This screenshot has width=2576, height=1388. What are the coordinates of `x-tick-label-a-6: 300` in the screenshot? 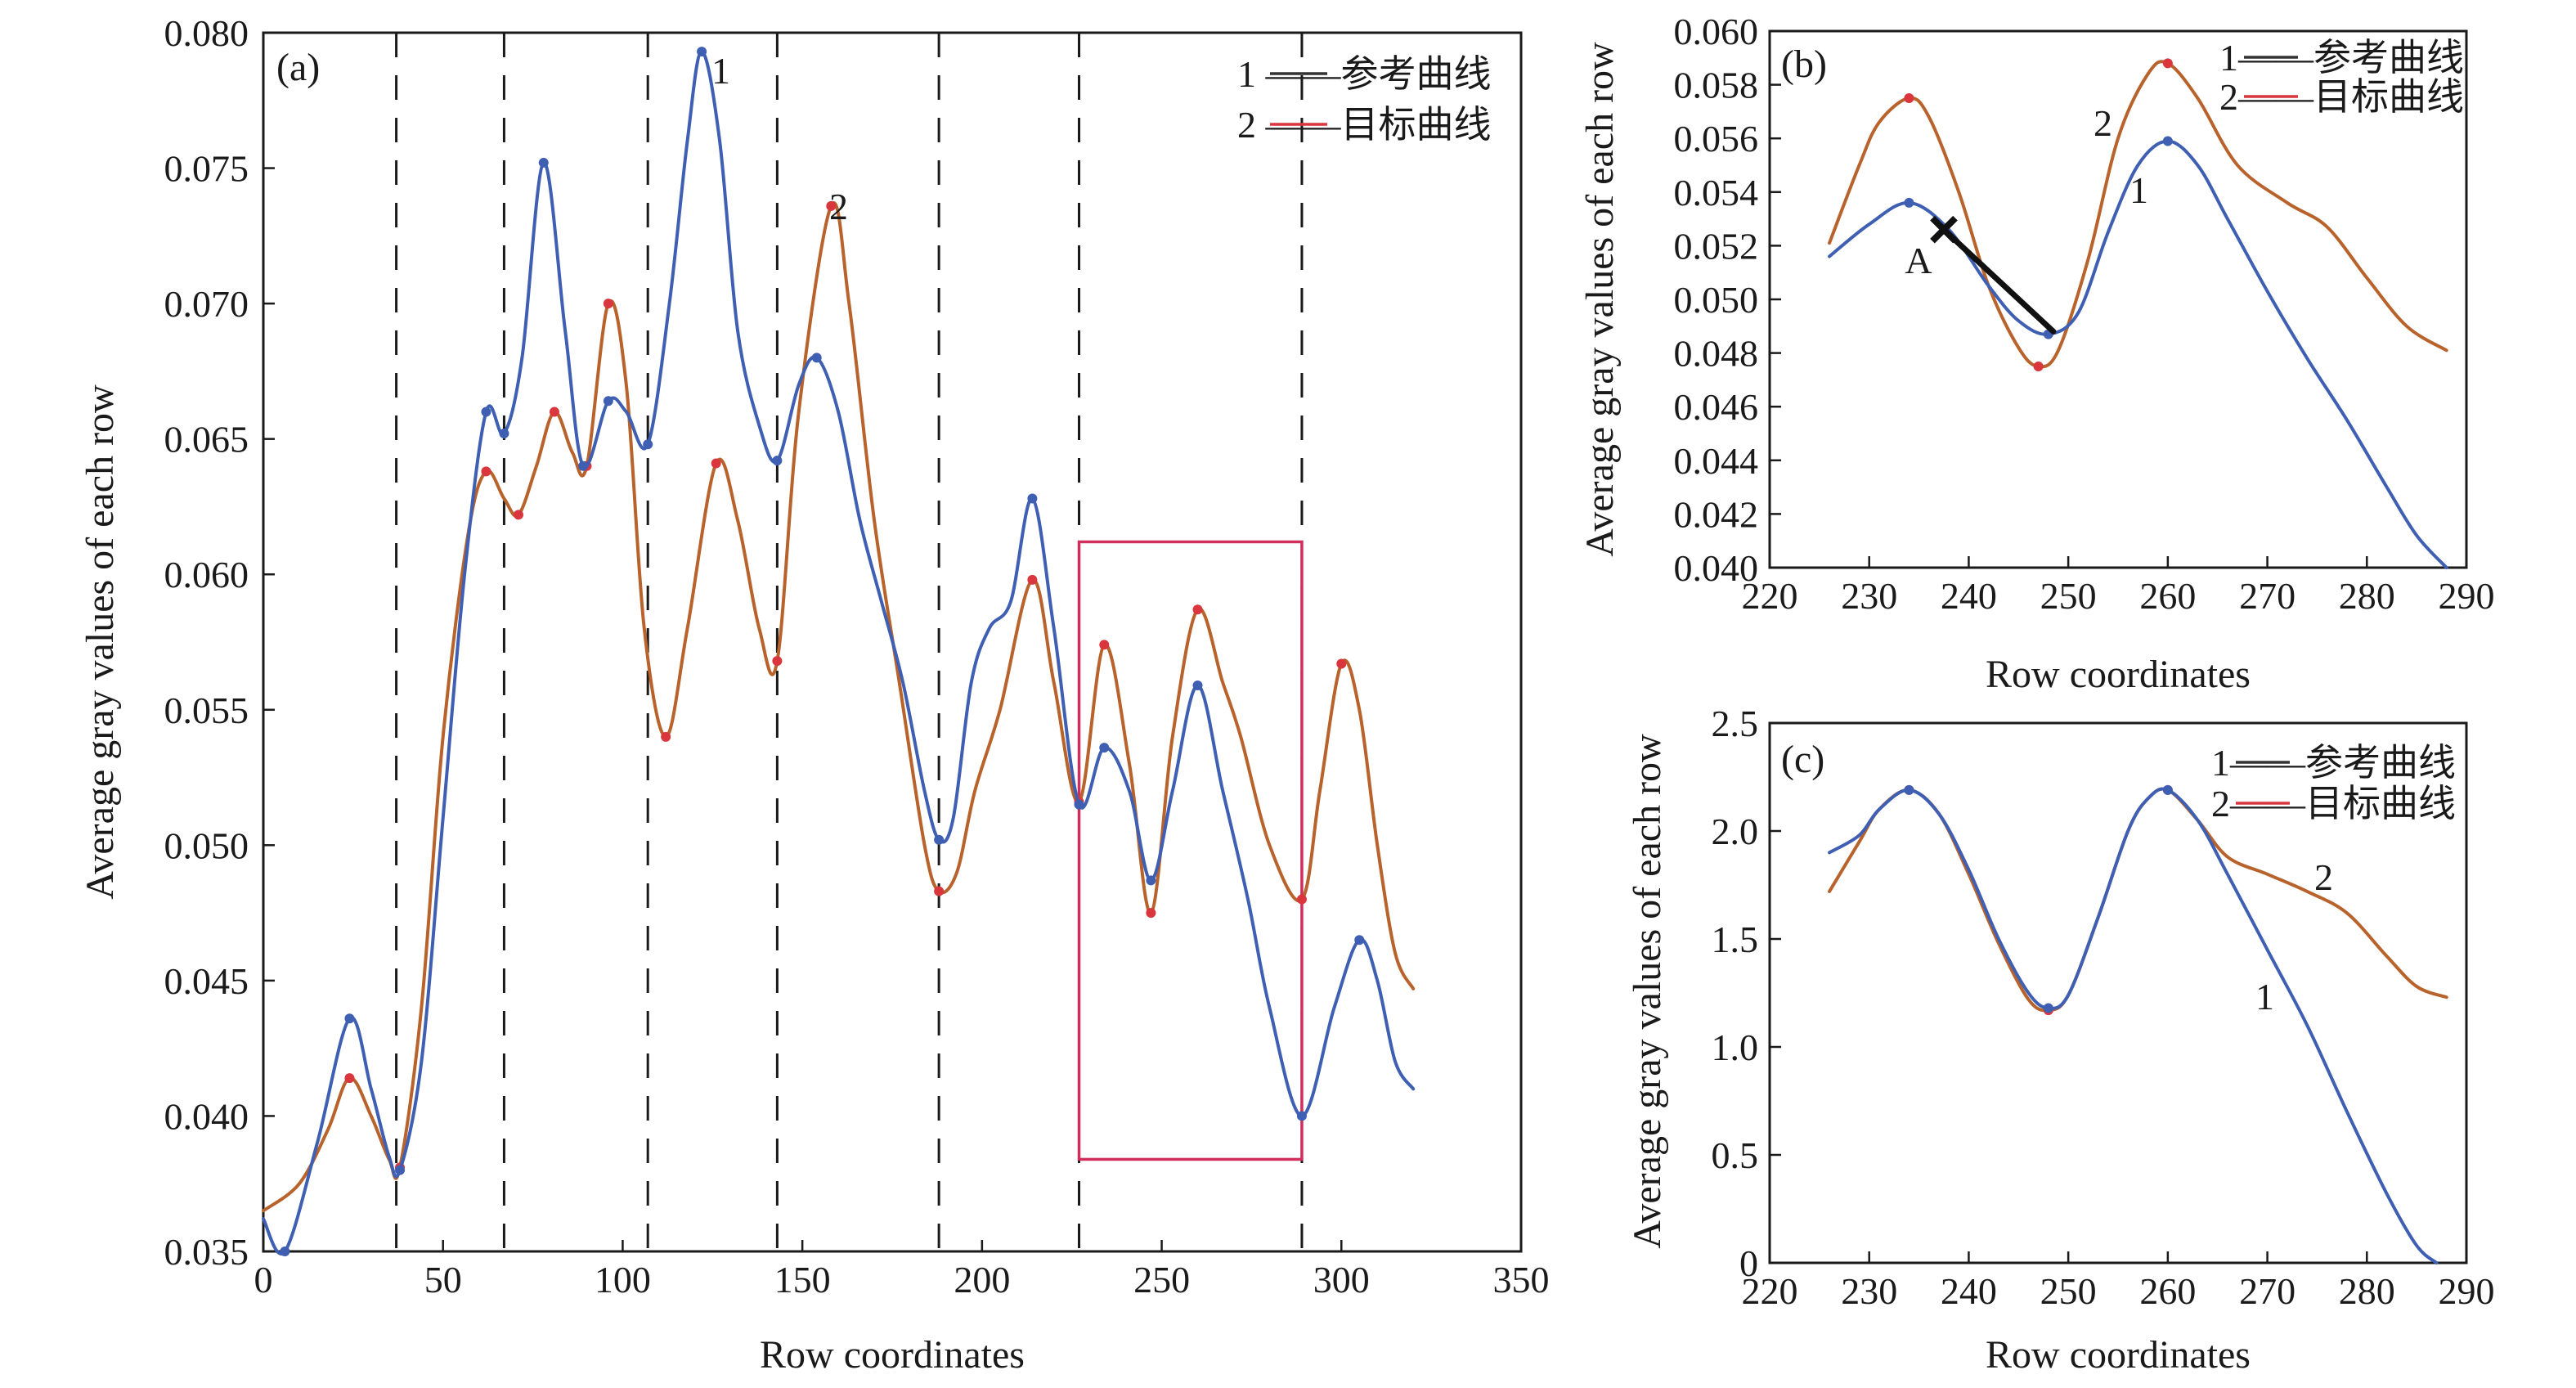 It's located at (1342, 1279).